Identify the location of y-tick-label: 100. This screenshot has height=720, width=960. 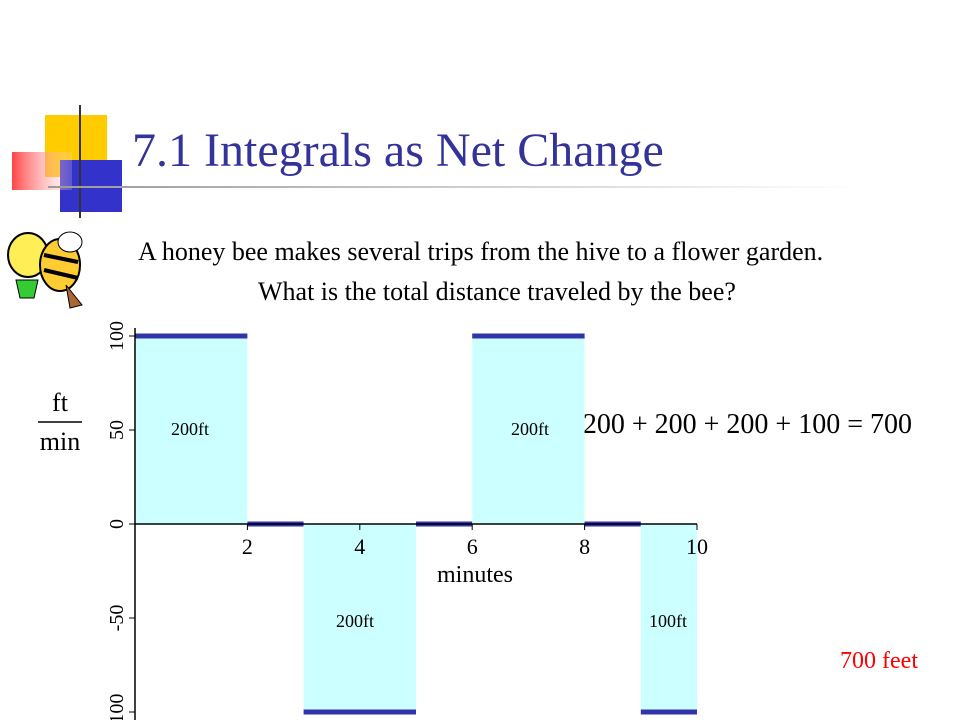
(117, 336).